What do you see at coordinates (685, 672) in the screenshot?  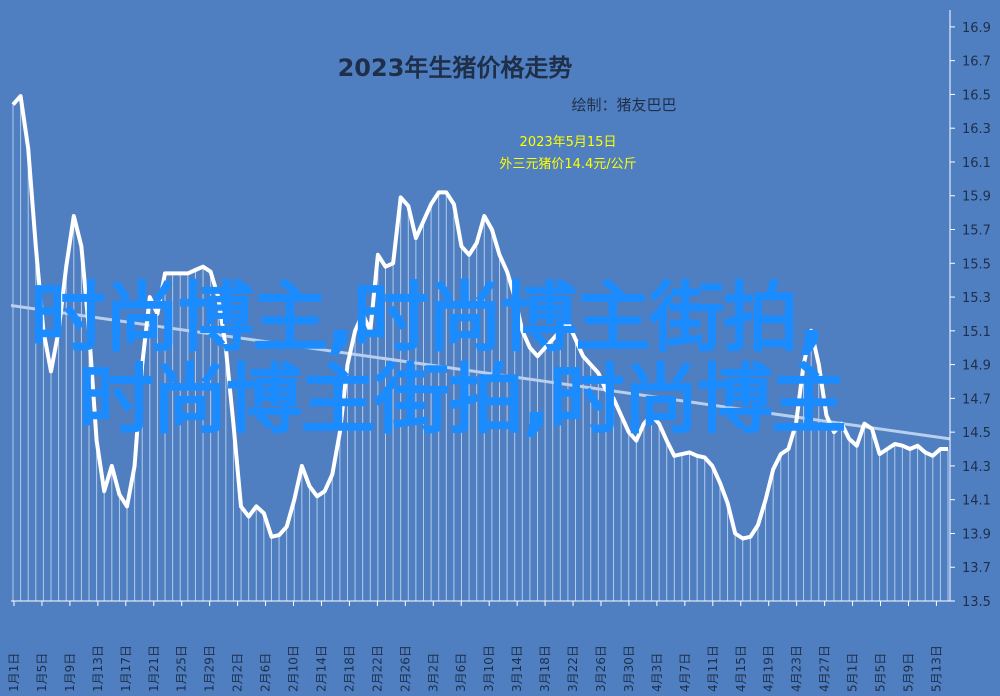 I see `x-tick-label: 4月7日` at bounding box center [685, 672].